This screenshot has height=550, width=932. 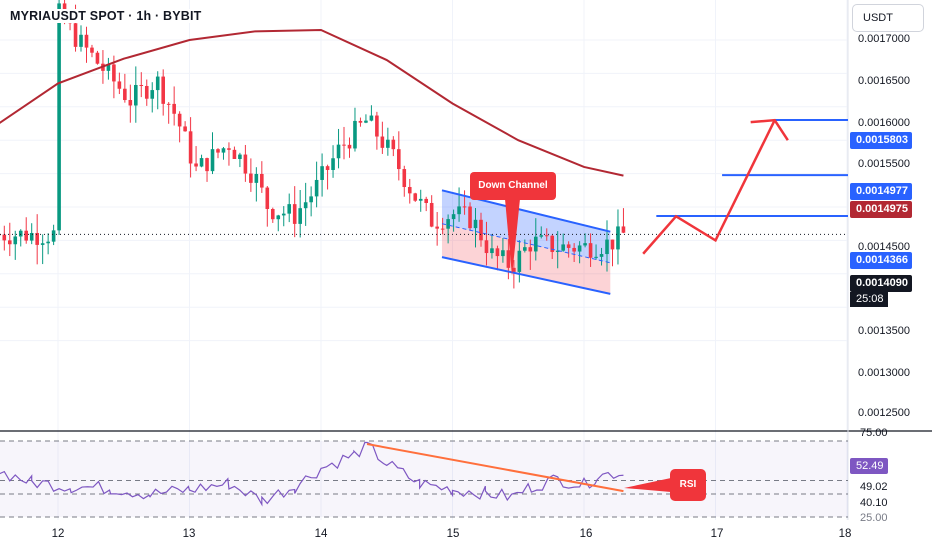 I want to click on channel-lower-fill, so click(x=526, y=258).